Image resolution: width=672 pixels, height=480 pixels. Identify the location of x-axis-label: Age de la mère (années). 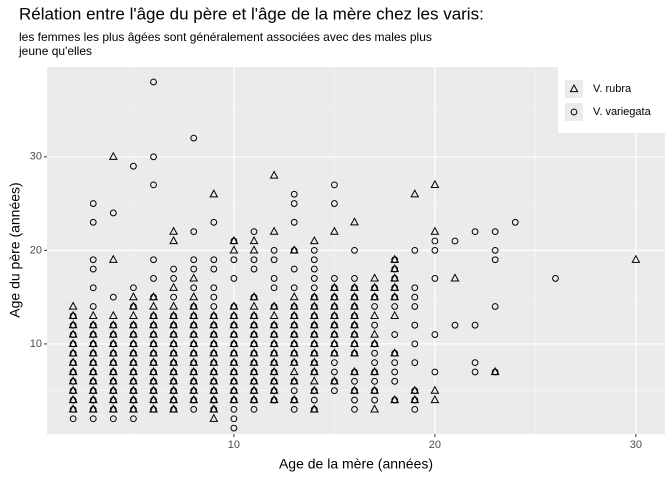
(356, 464).